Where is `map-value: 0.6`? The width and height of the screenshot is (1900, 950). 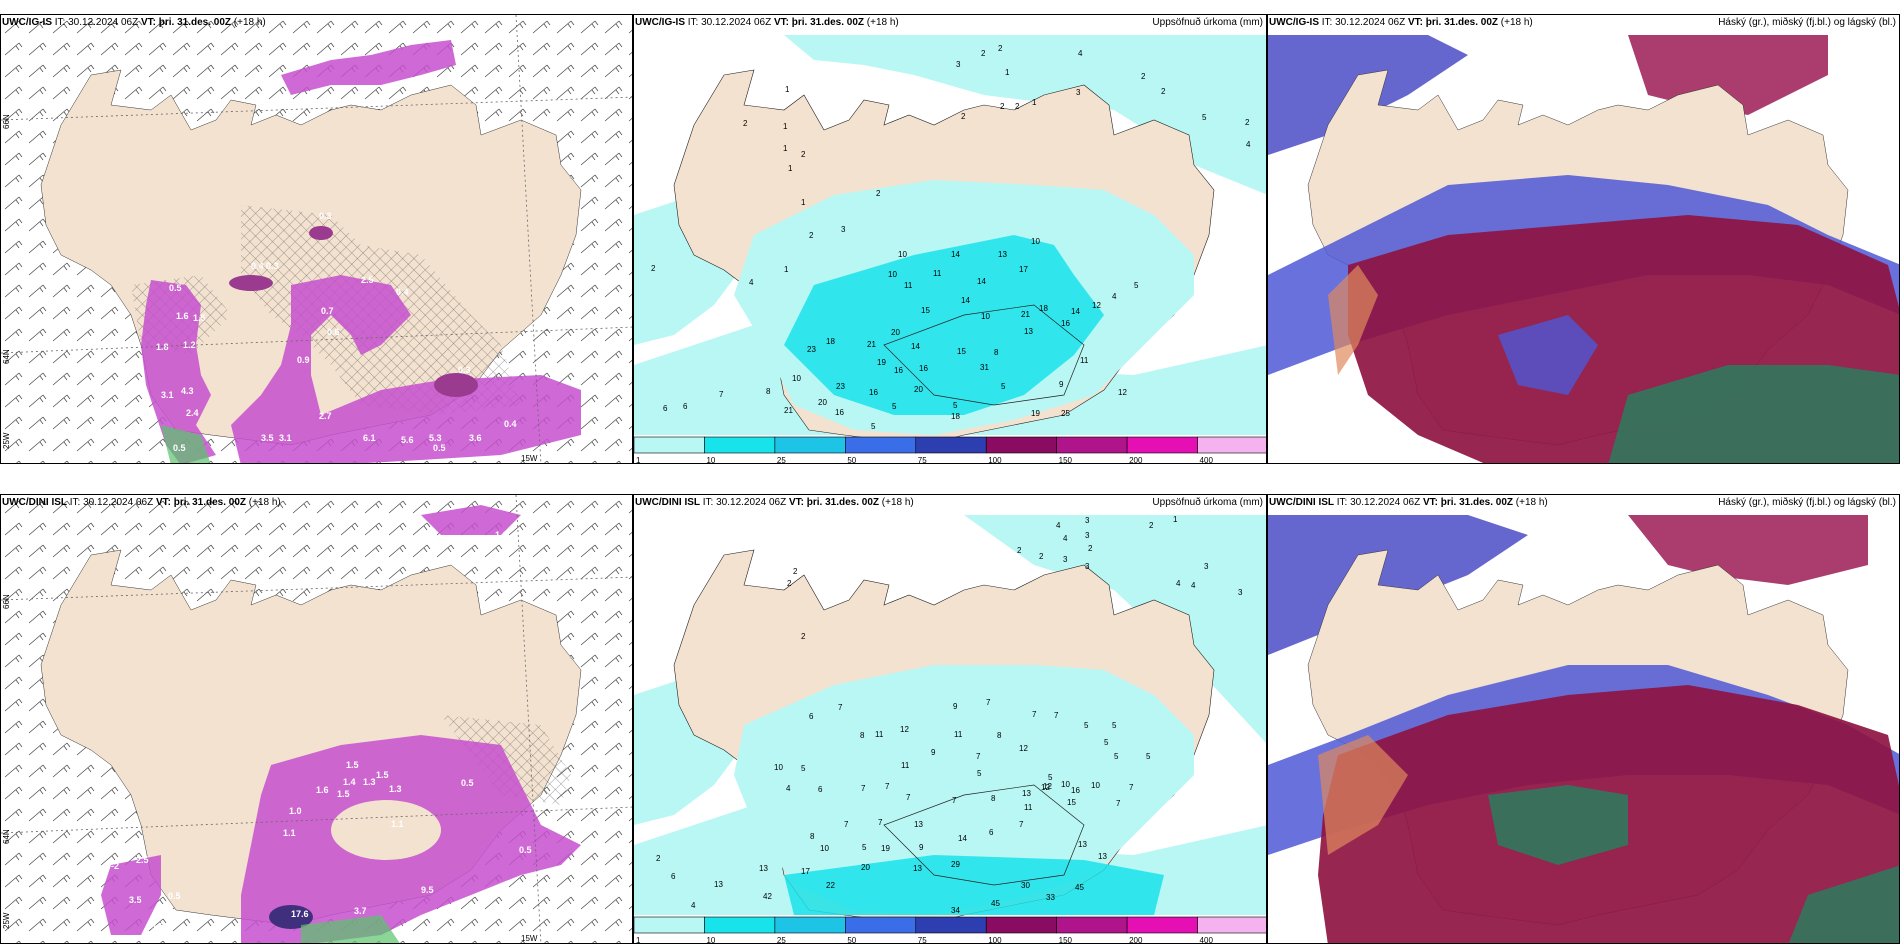 map-value: 0.6 is located at coordinates (333, 332).